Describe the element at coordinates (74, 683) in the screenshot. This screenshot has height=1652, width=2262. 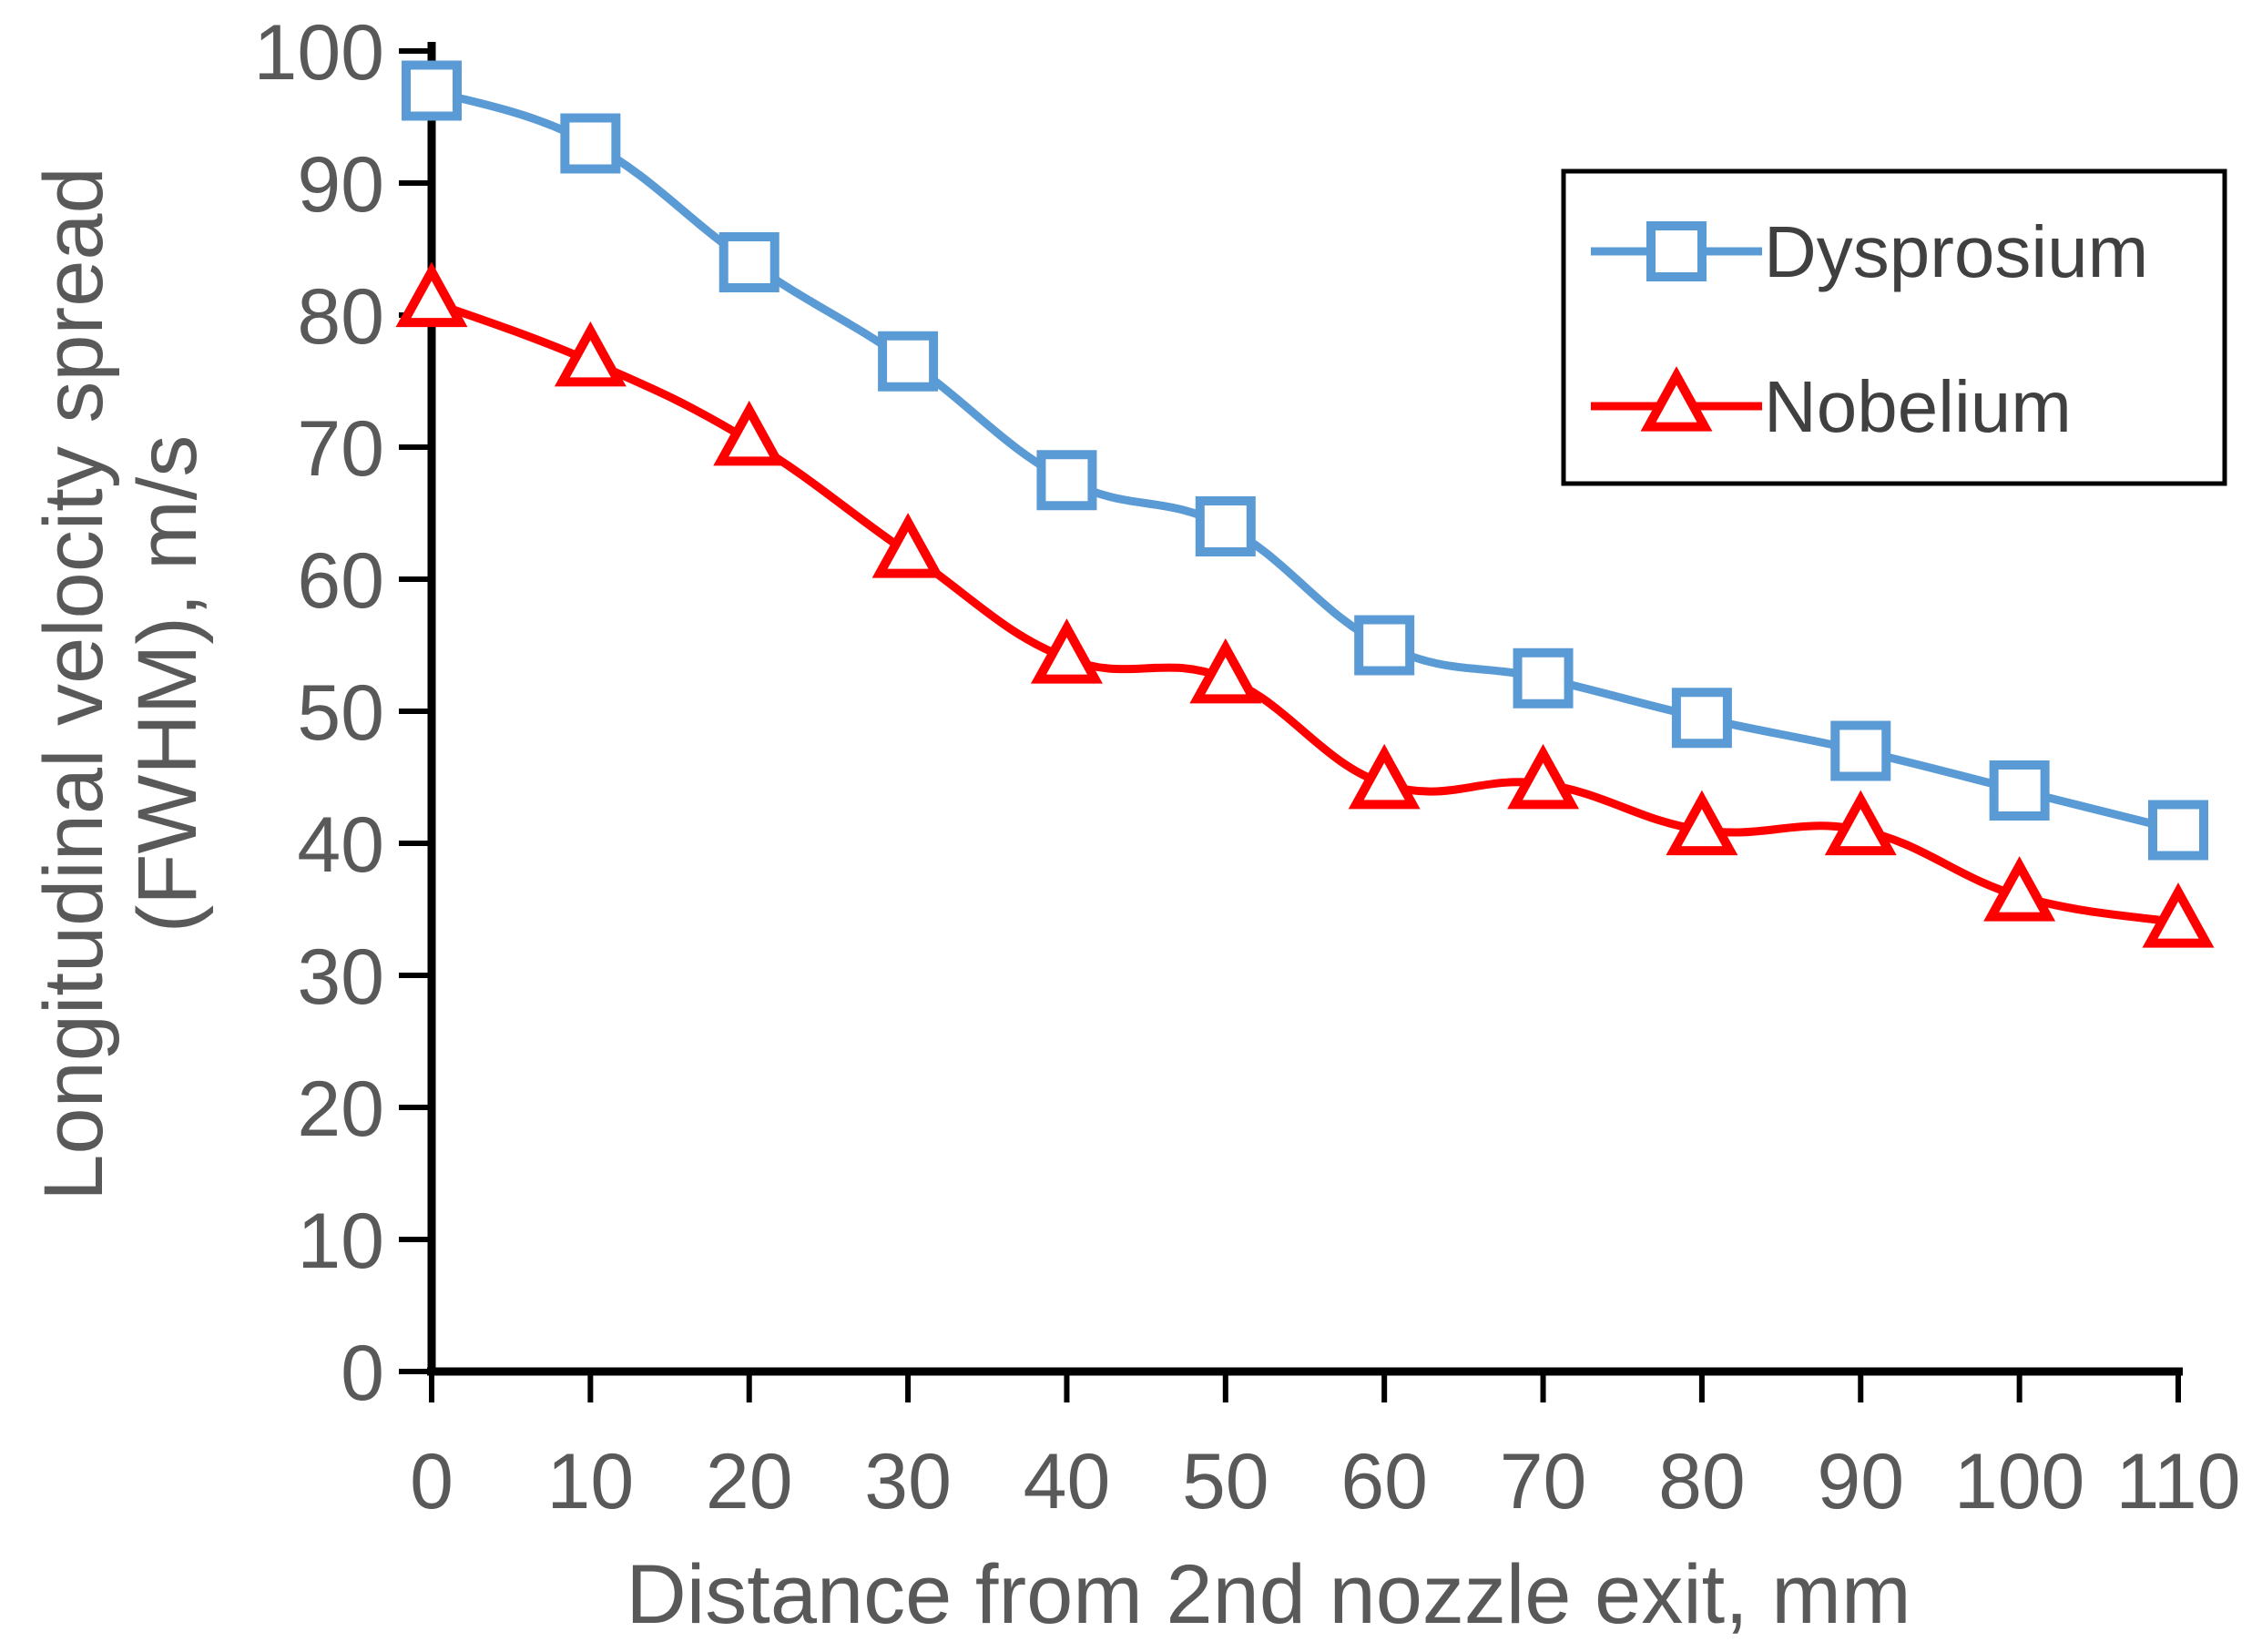
I see `y-axis-title-line-1: Longitudinal velocity spread` at that location.